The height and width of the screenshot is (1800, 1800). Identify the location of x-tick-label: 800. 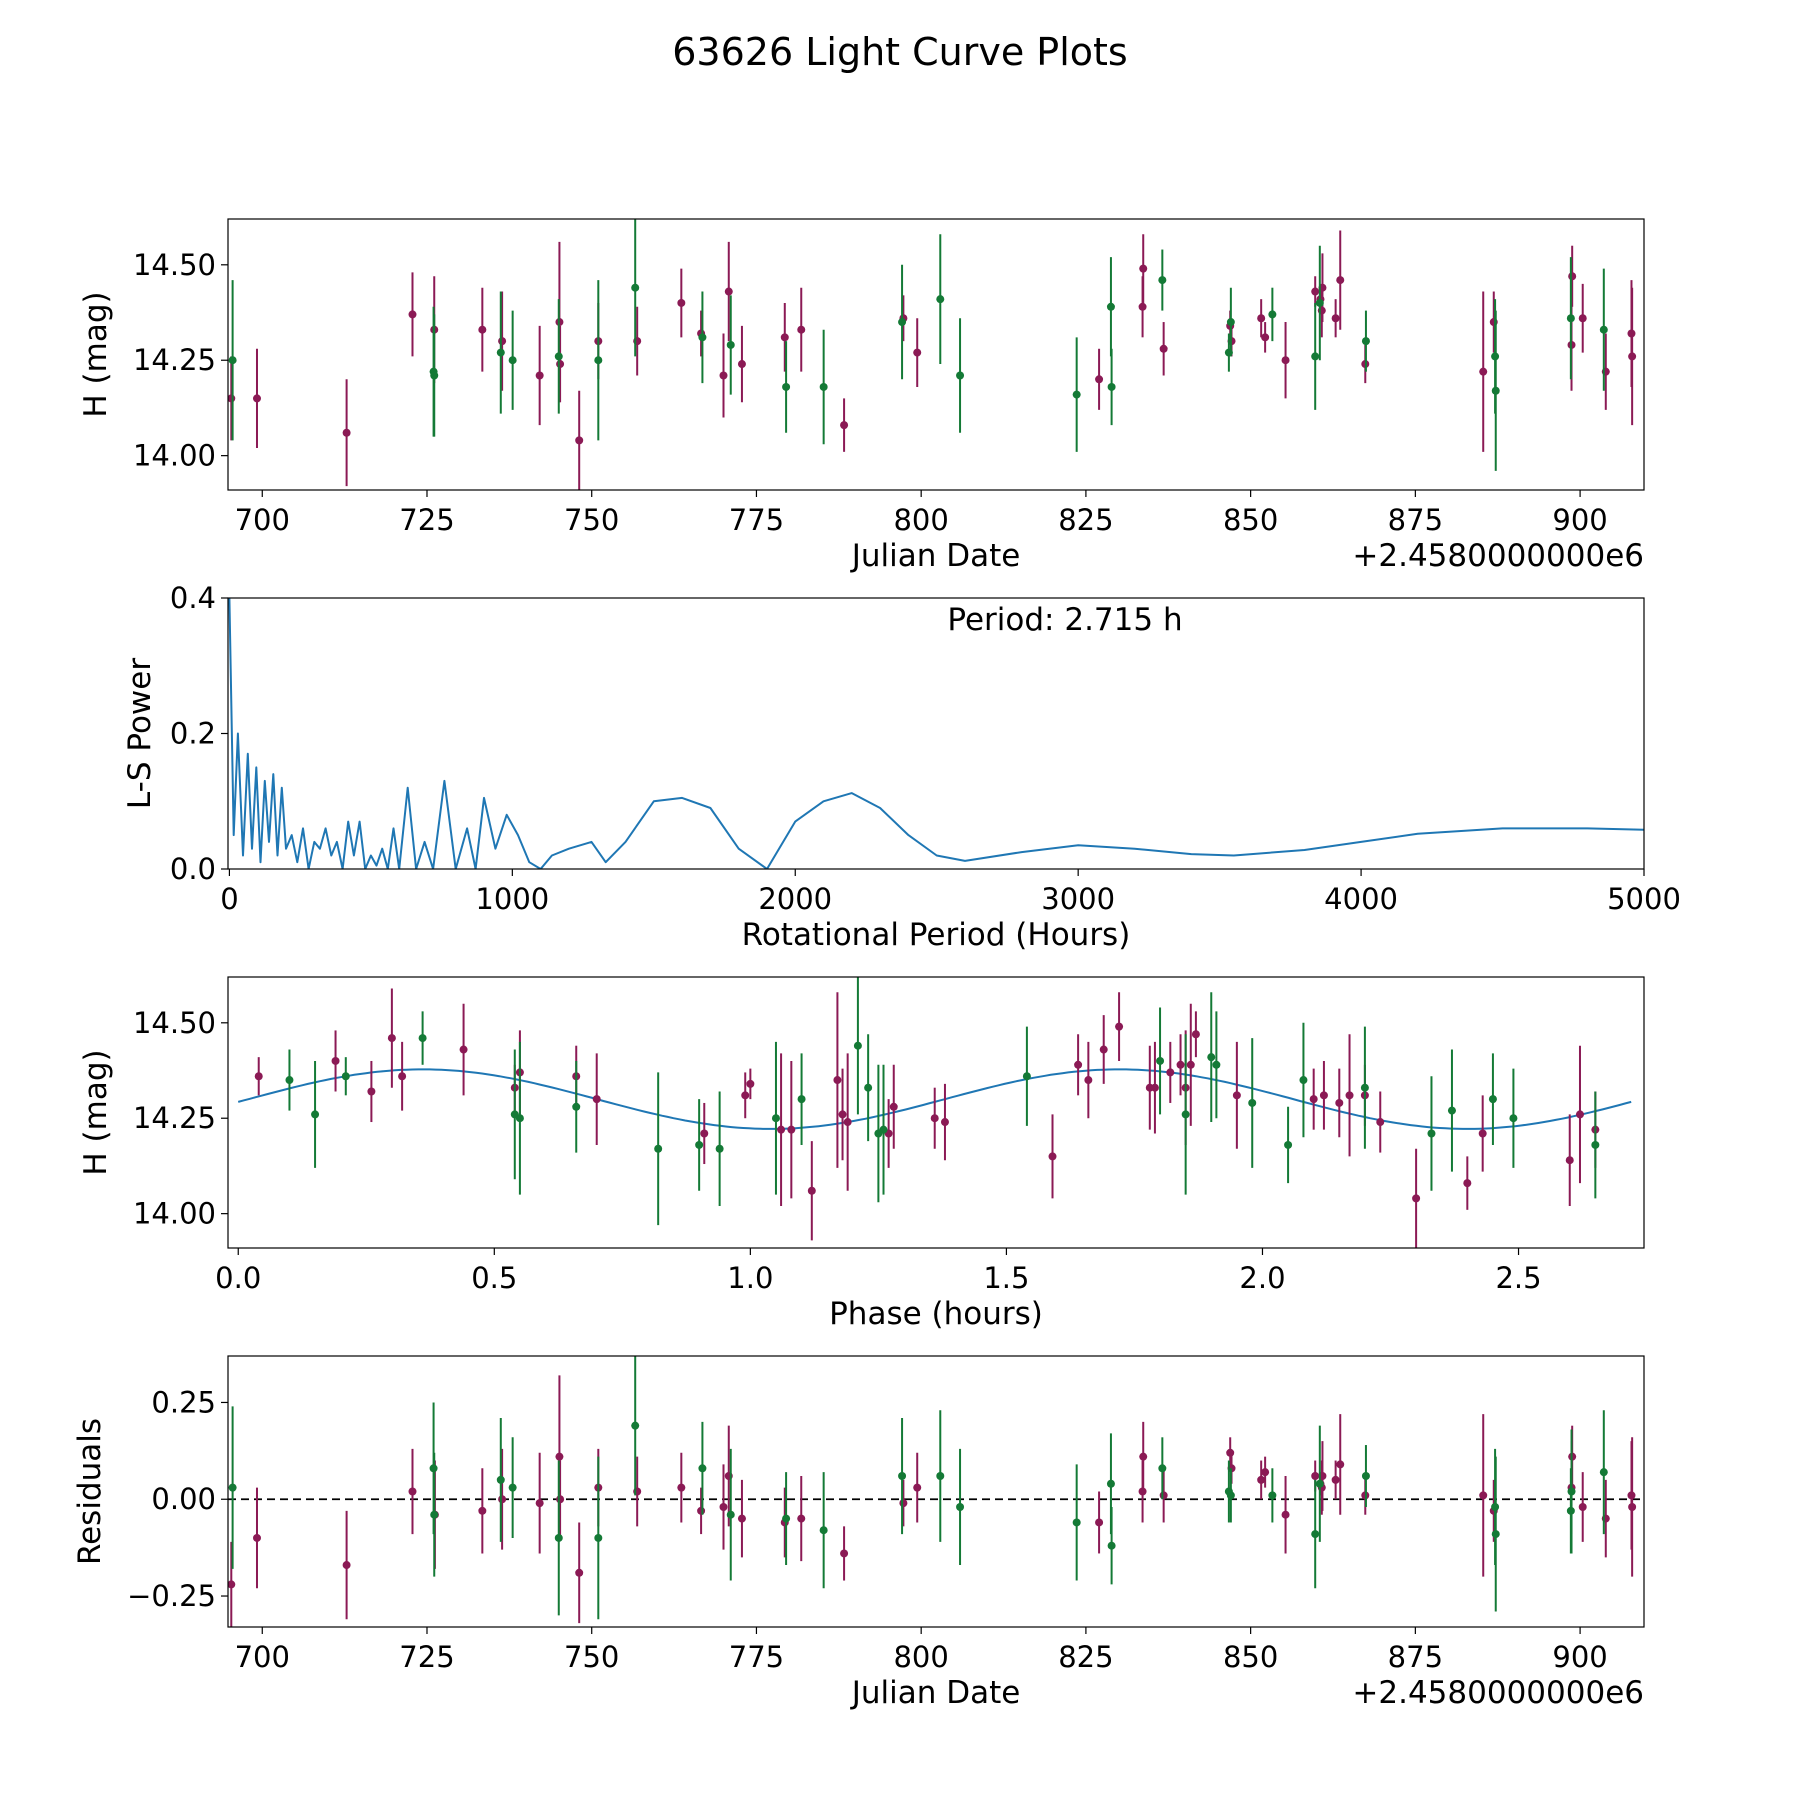
(920, 1657).